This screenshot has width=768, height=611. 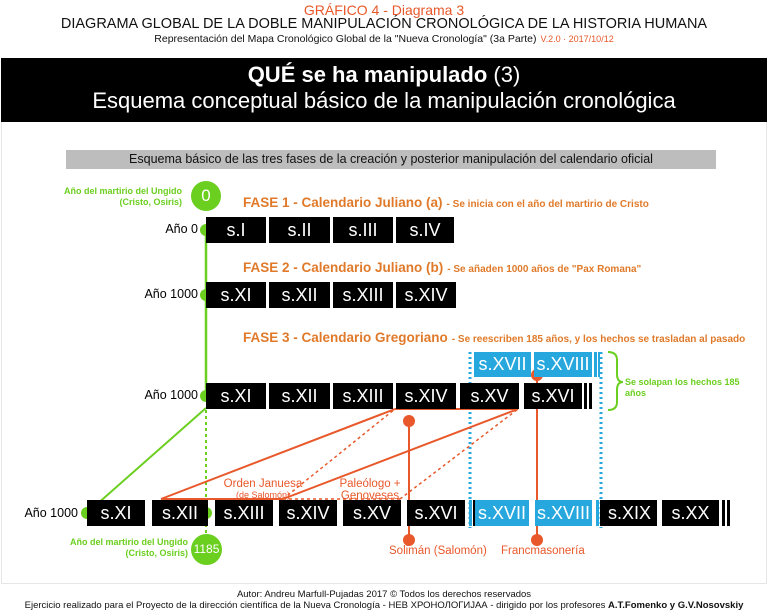 I want to click on francmasoneria-label: Francmasonería, so click(x=543, y=551).